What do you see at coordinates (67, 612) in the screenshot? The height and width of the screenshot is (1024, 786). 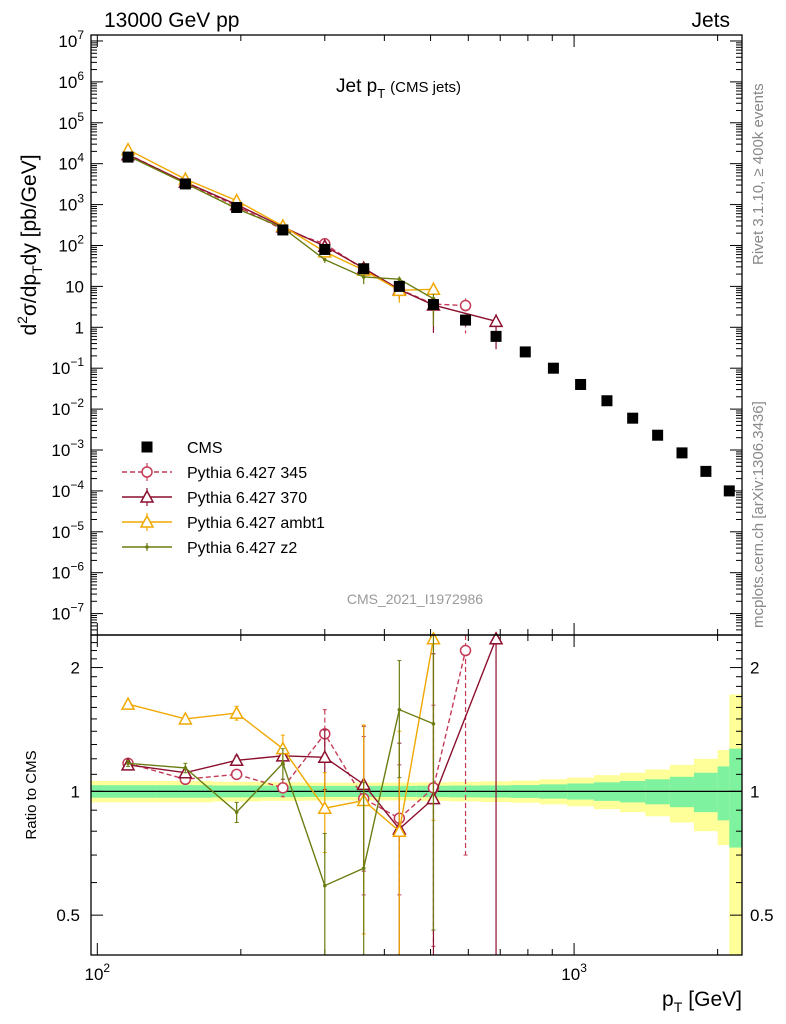 I see `y-tick-label: 10⁻⁷` at bounding box center [67, 612].